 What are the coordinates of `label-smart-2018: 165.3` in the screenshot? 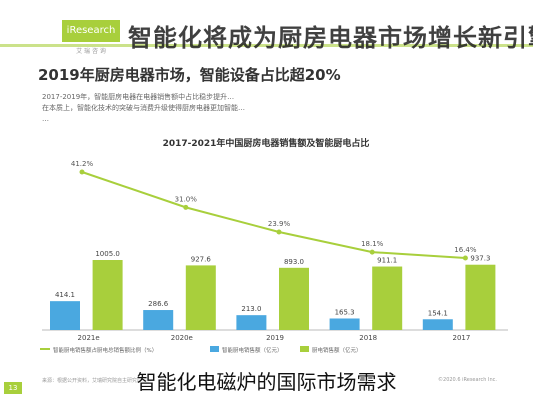 It's located at (345, 312).